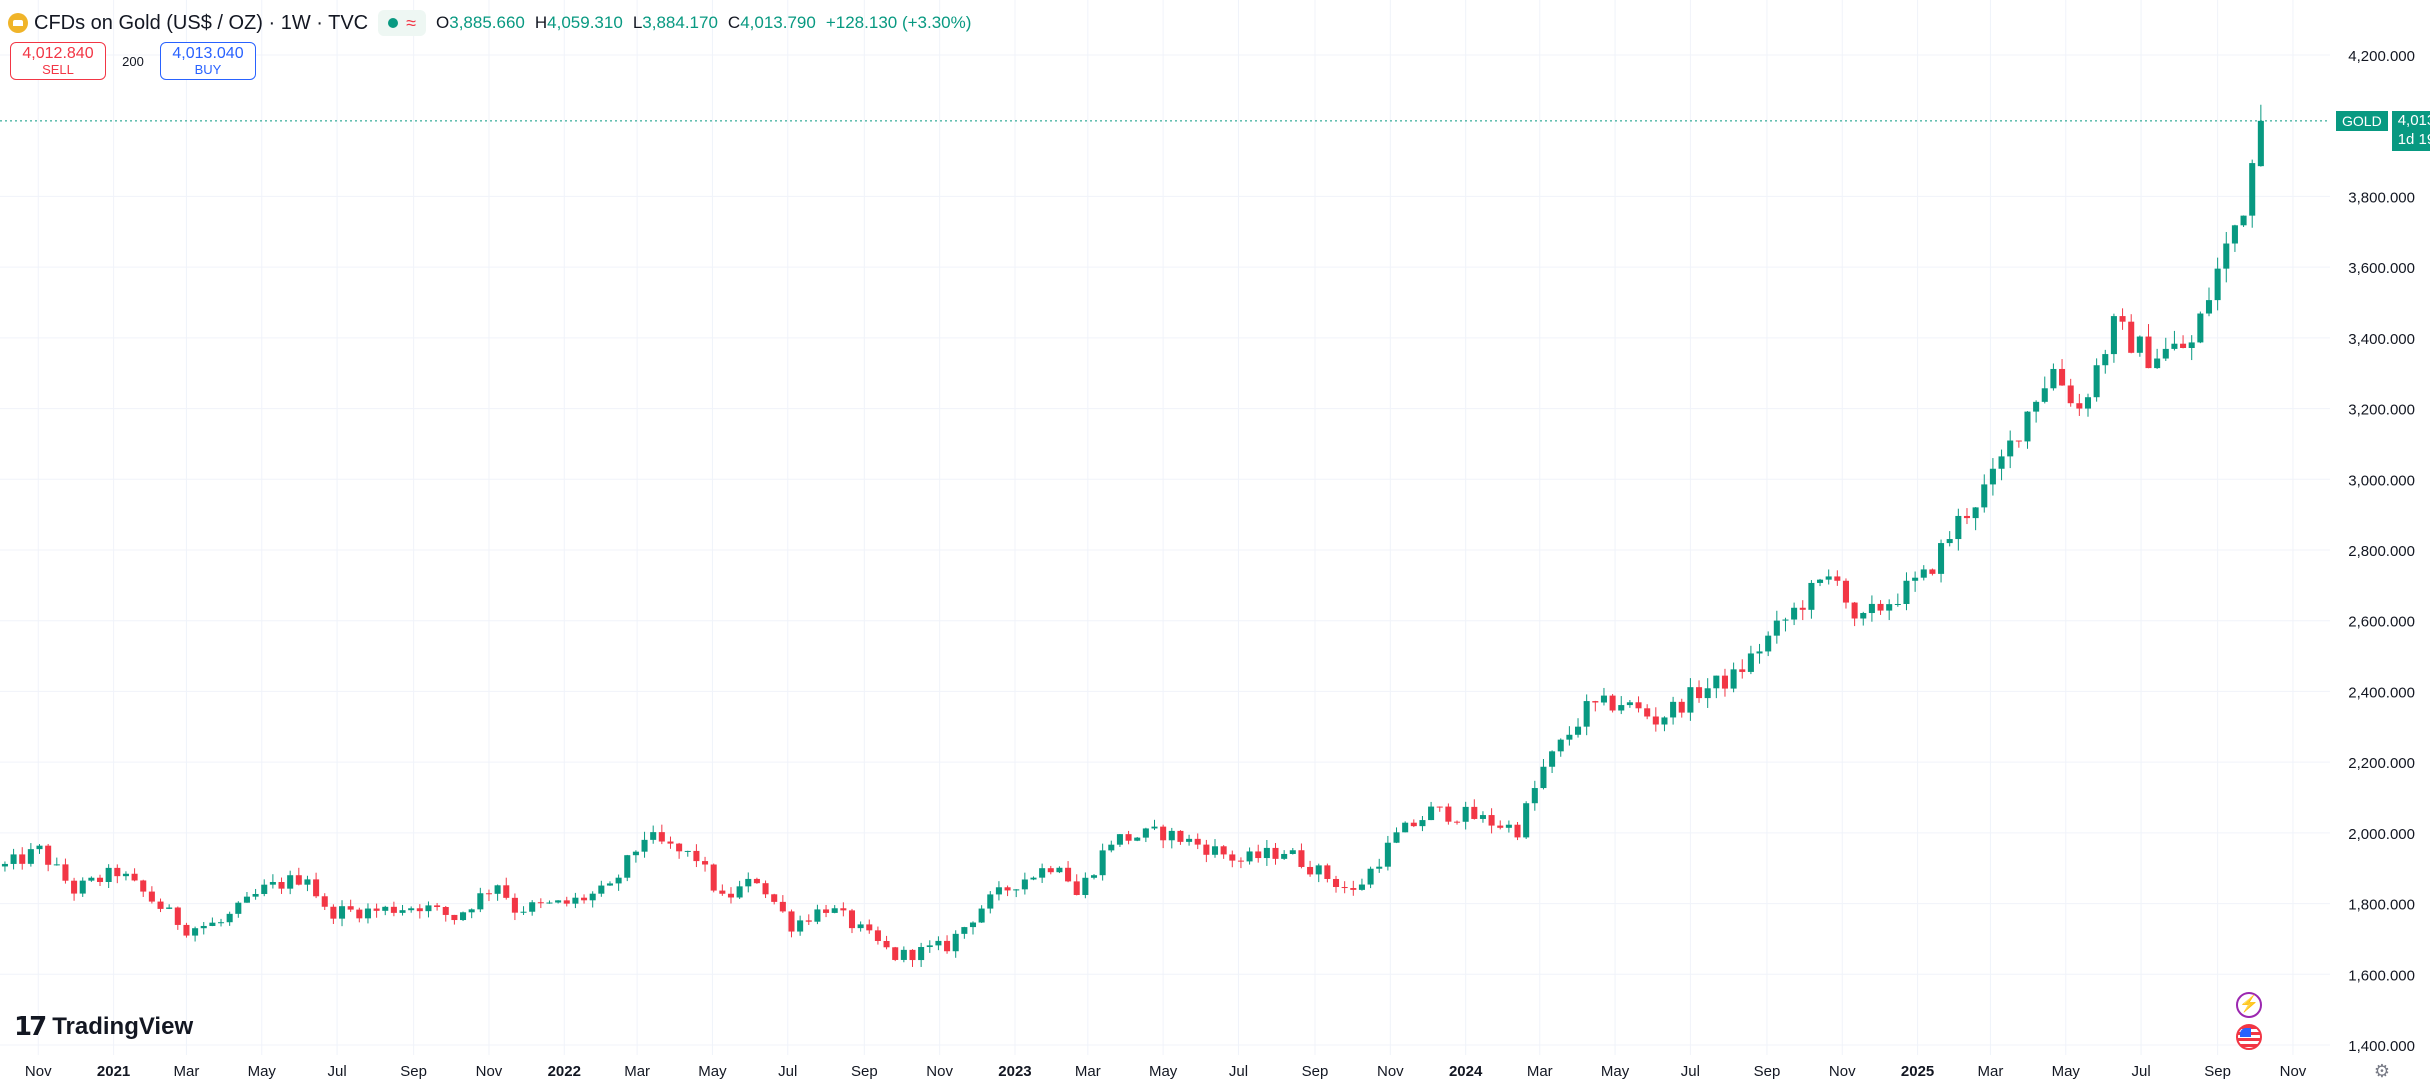  Describe the element at coordinates (103, 1027) in the screenshot. I see `tradingview-logo: 17 TradingView` at that location.